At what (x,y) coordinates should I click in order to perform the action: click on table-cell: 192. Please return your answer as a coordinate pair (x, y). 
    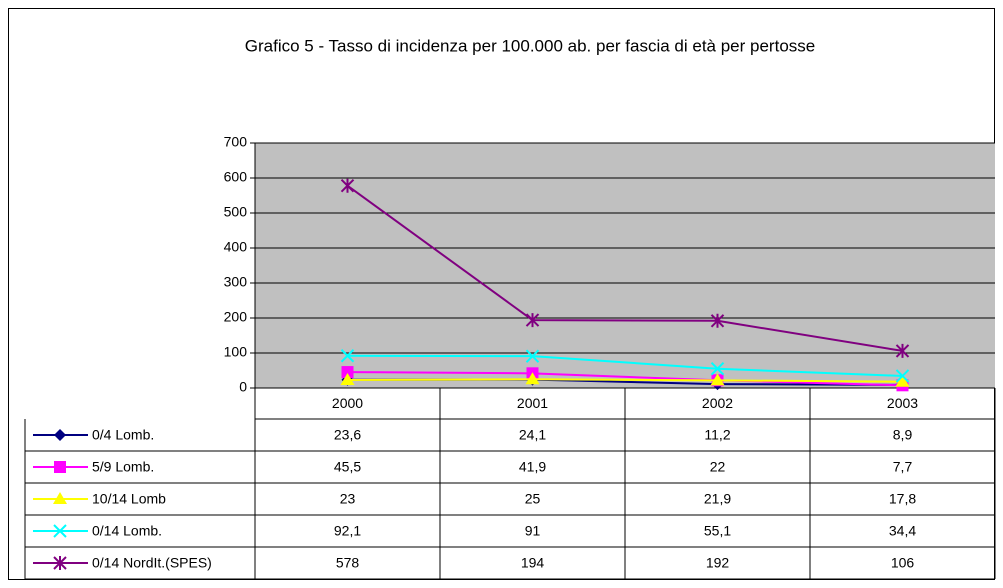
    Looking at the image, I should click on (718, 563).